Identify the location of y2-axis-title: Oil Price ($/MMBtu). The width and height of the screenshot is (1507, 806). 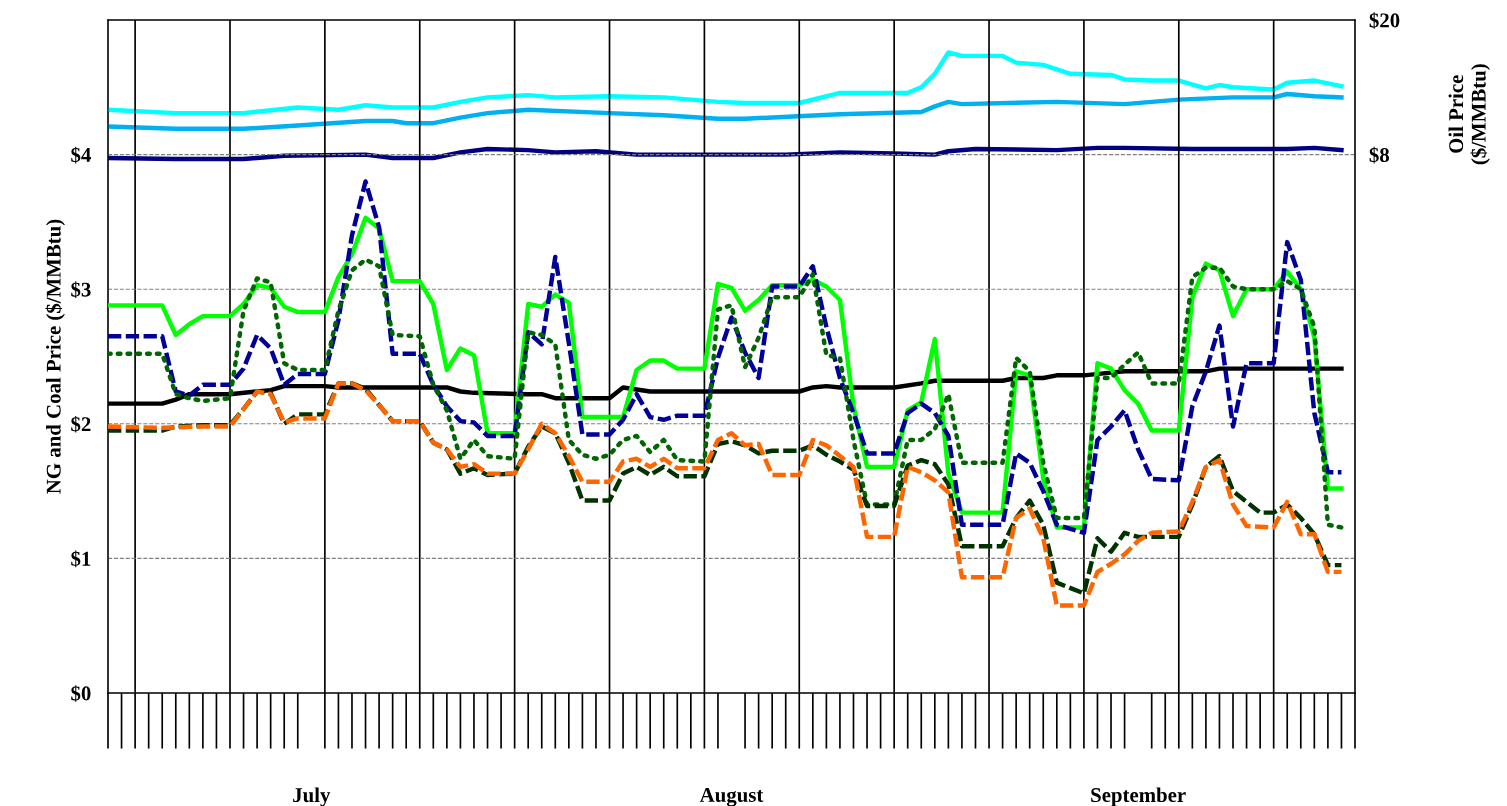
(1469, 114).